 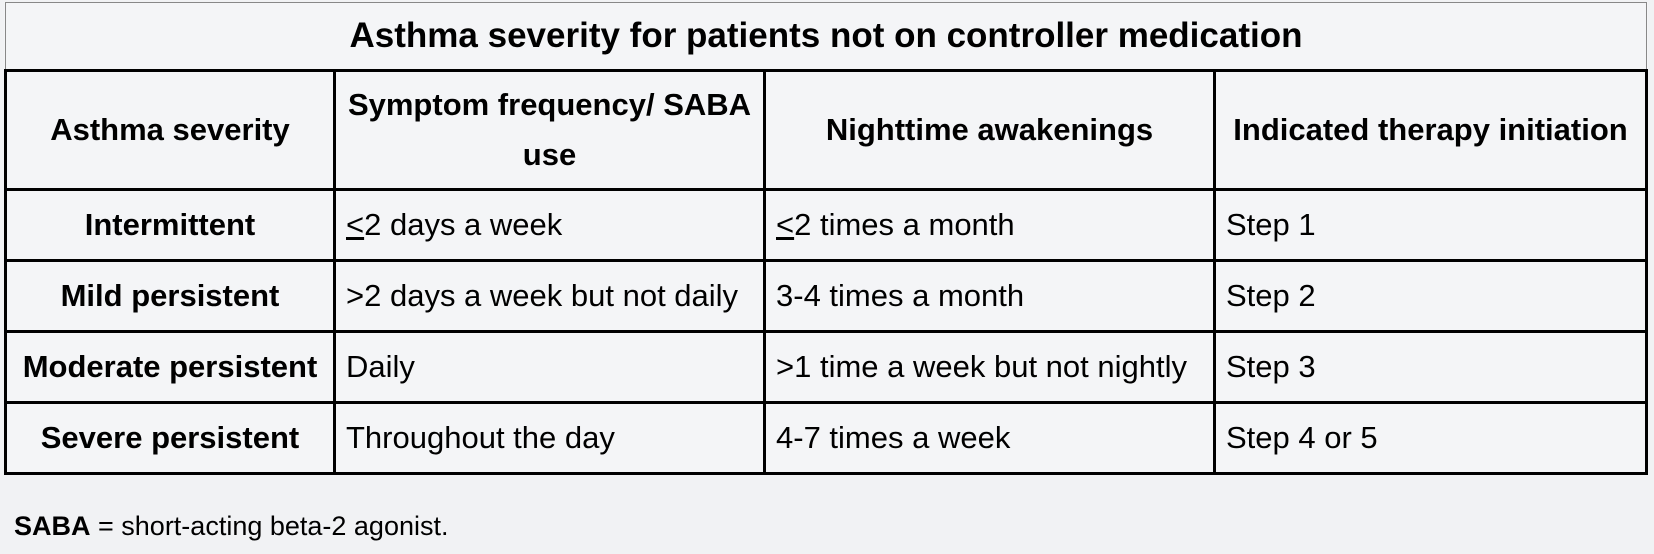 I want to click on footnote: SABA = short-acting beta-2 agonist., so click(x=231, y=526).